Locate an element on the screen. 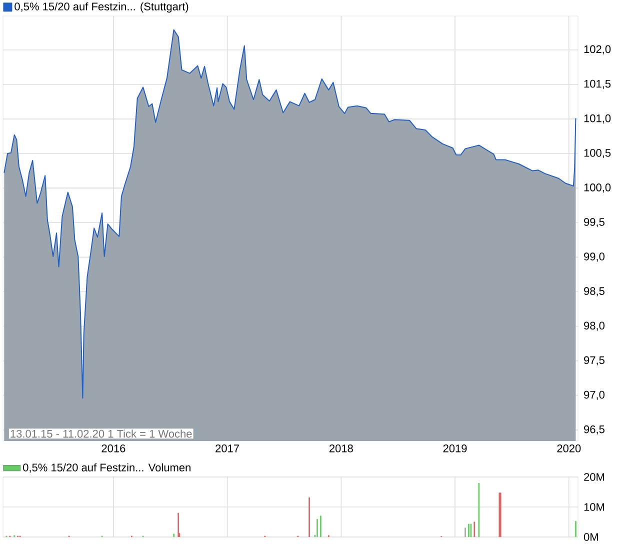  y-tick-label: 98,0 is located at coordinates (594, 326).